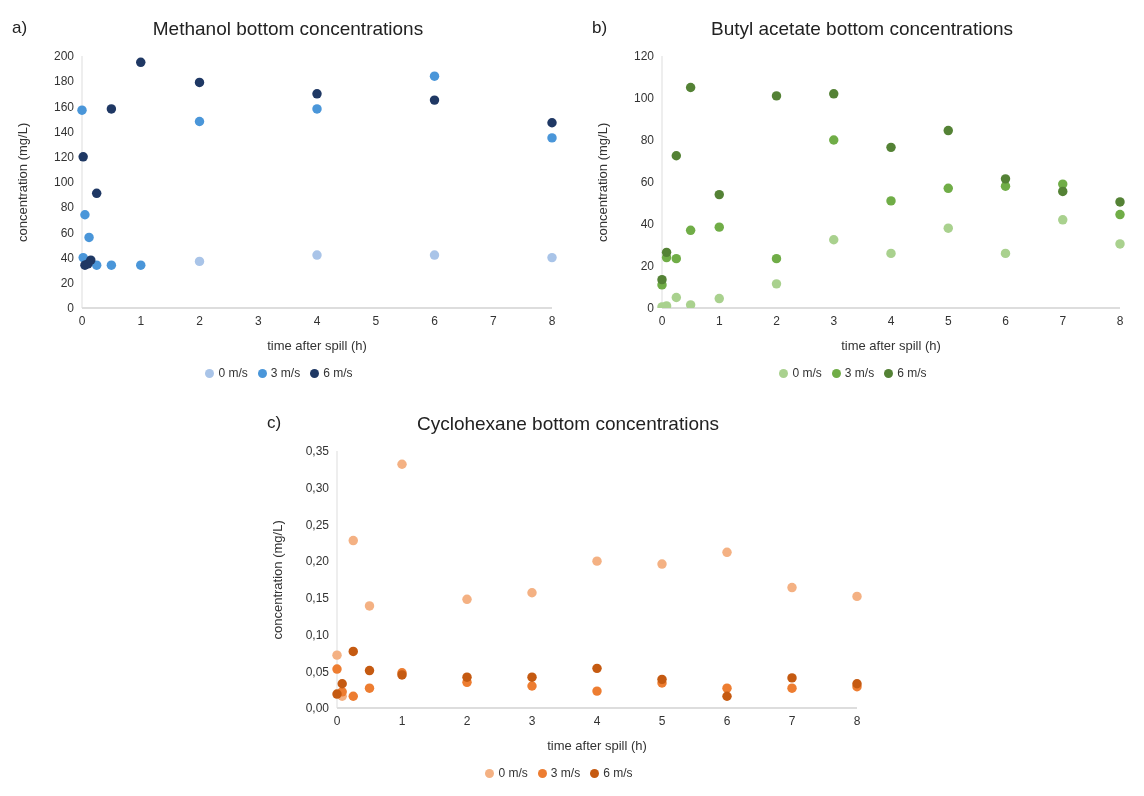 Image resolution: width=1144 pixels, height=796 pixels. What do you see at coordinates (317, 487) in the screenshot?
I see `y-tick-label: 0,30` at bounding box center [317, 487].